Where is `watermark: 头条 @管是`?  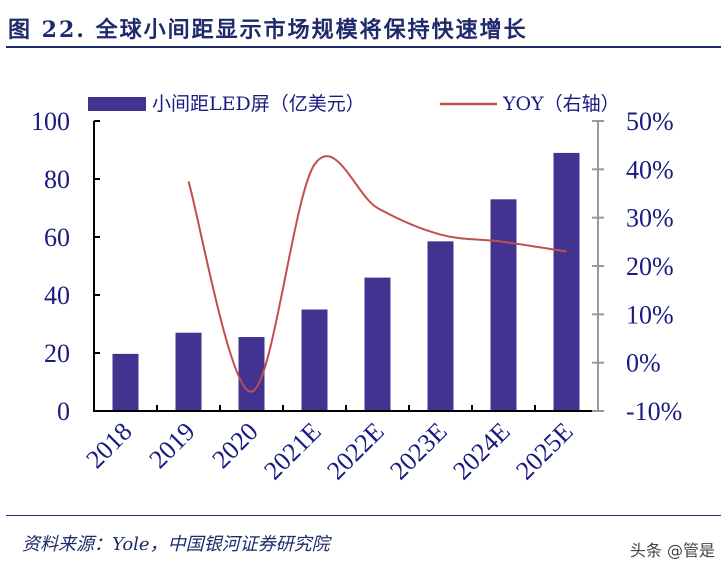
watermark: 头条 @管是 is located at coordinates (672, 550).